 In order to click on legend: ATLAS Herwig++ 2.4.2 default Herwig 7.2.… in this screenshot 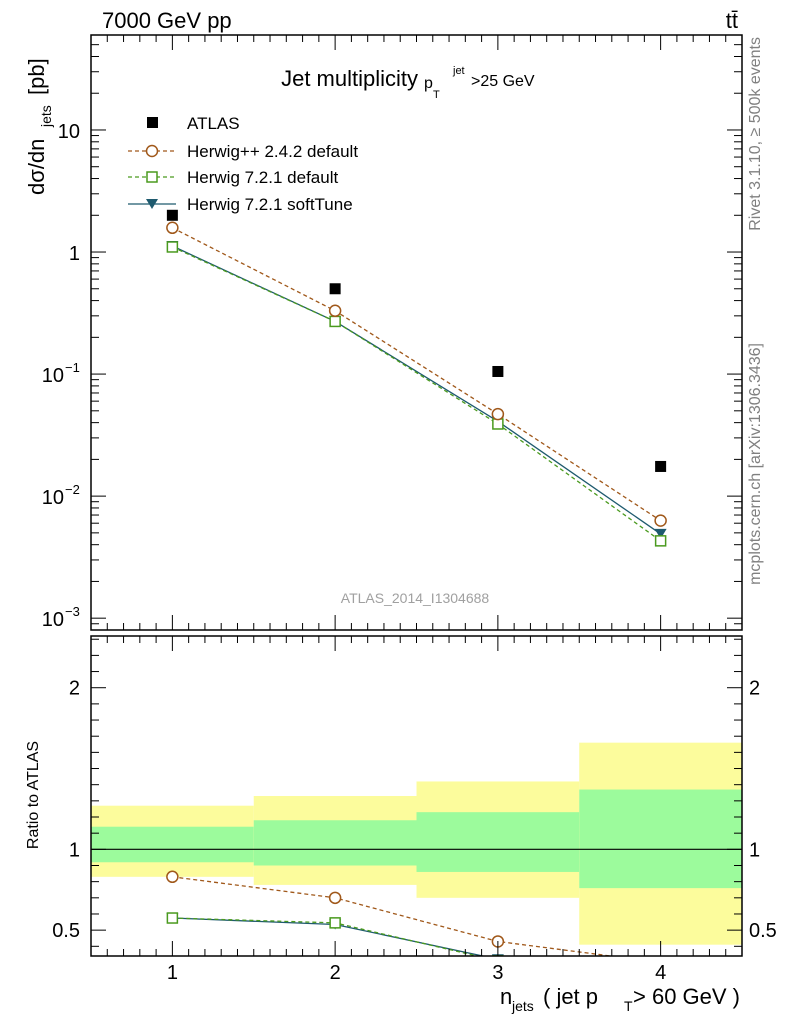, I will do `click(243, 164)`.